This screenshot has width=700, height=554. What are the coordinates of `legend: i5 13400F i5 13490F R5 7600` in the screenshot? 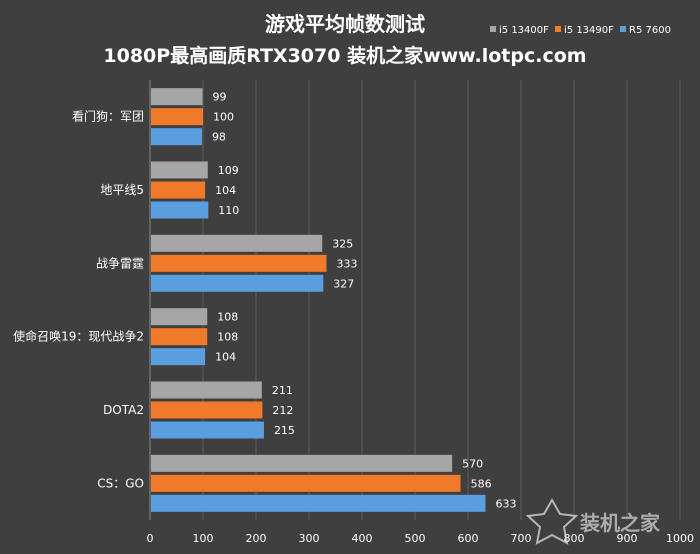 It's located at (580, 30).